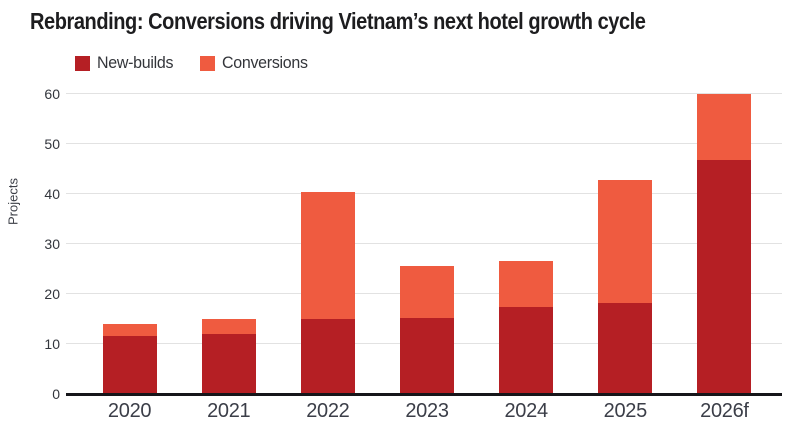 This screenshot has height=437, width=800. What do you see at coordinates (229, 411) in the screenshot?
I see `x-tick-label-2021: 2021` at bounding box center [229, 411].